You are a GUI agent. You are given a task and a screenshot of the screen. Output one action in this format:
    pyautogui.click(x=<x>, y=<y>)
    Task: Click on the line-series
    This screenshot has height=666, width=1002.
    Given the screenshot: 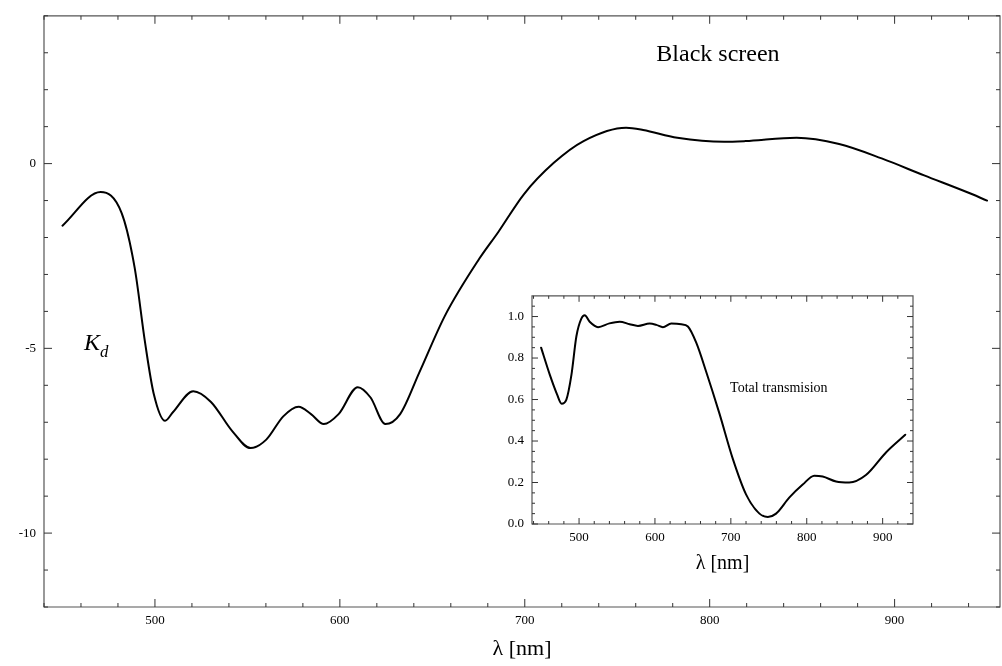 What is the action you would take?
    pyautogui.click(x=723, y=416)
    